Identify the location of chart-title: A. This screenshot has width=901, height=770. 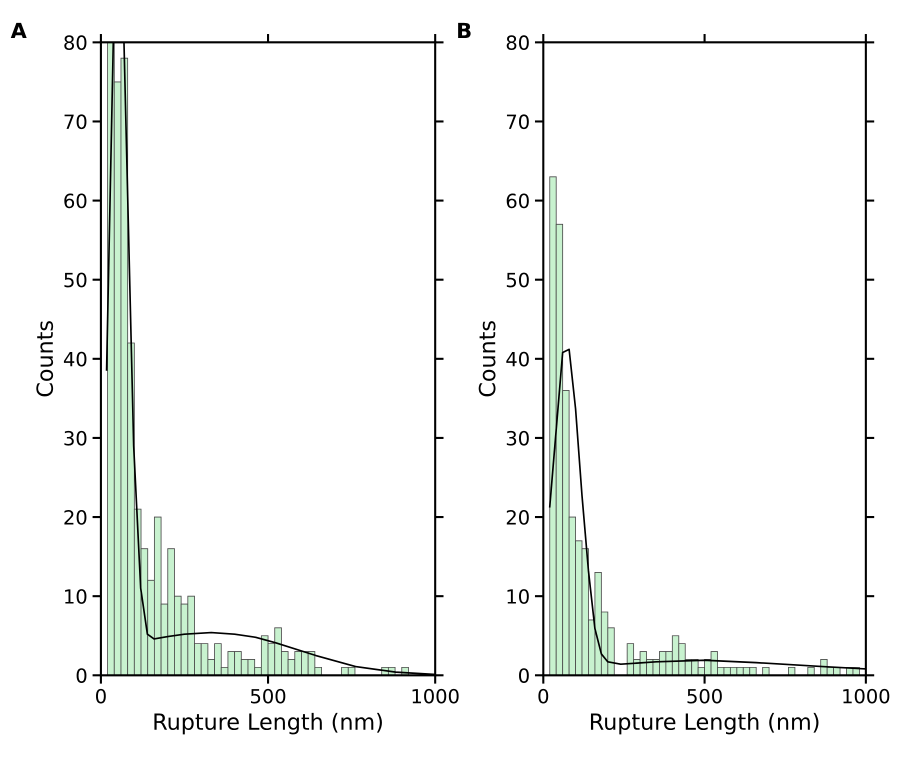
(18, 30).